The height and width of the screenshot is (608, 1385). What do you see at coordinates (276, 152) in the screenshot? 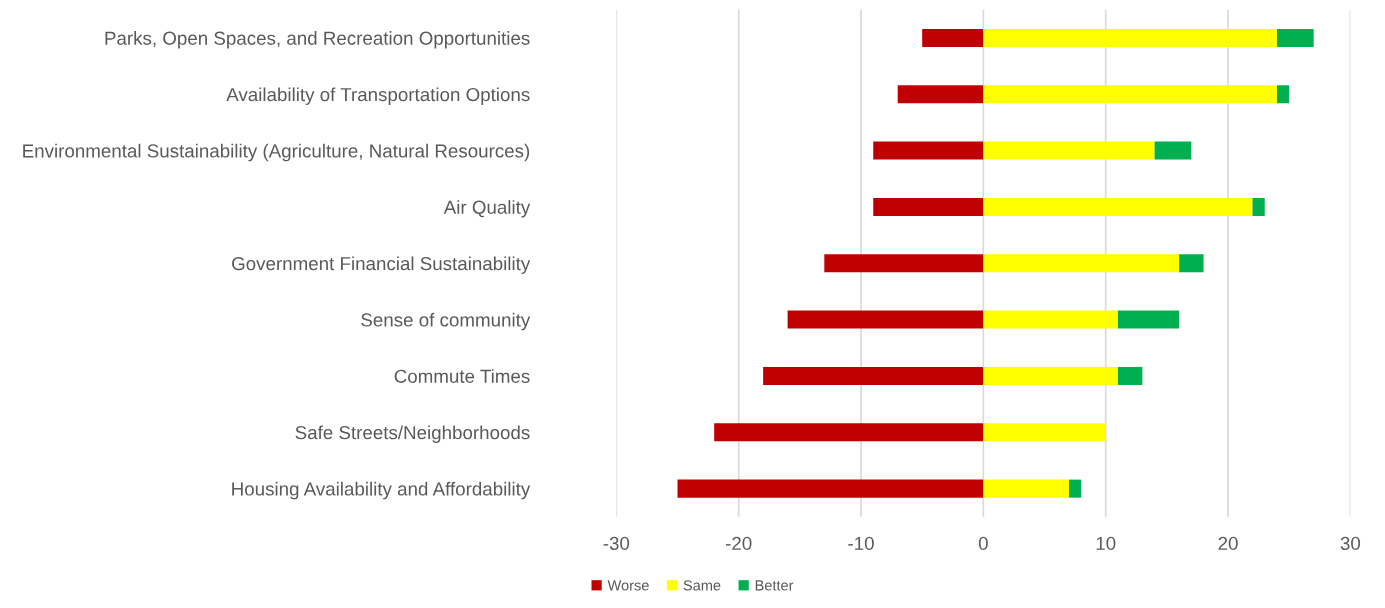
I see `y-tick-label: Environmental Sustainability (Agriculture, Natural Resources)` at bounding box center [276, 152].